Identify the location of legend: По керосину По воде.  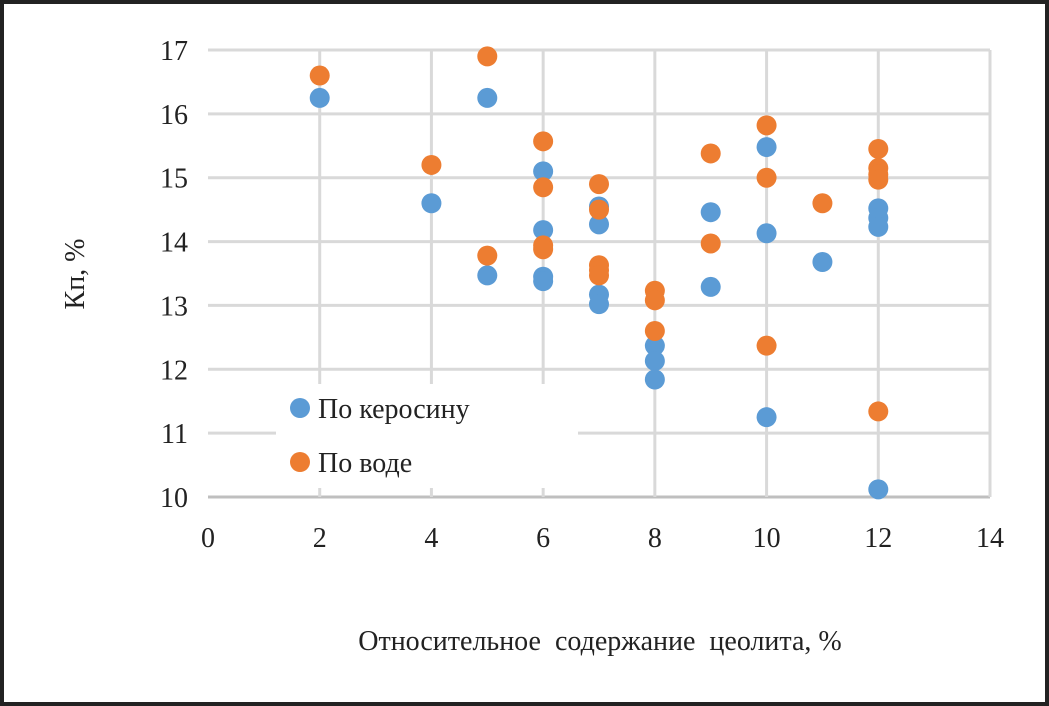
(427, 436).